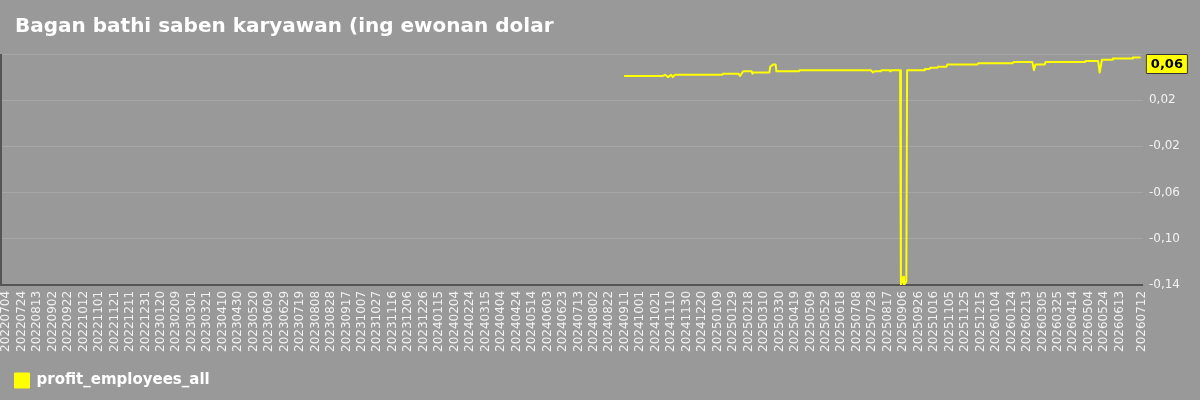 This screenshot has width=1200, height=400. Describe the element at coordinates (330, 321) in the screenshot. I see `x-tick-label: 20230828` at that location.